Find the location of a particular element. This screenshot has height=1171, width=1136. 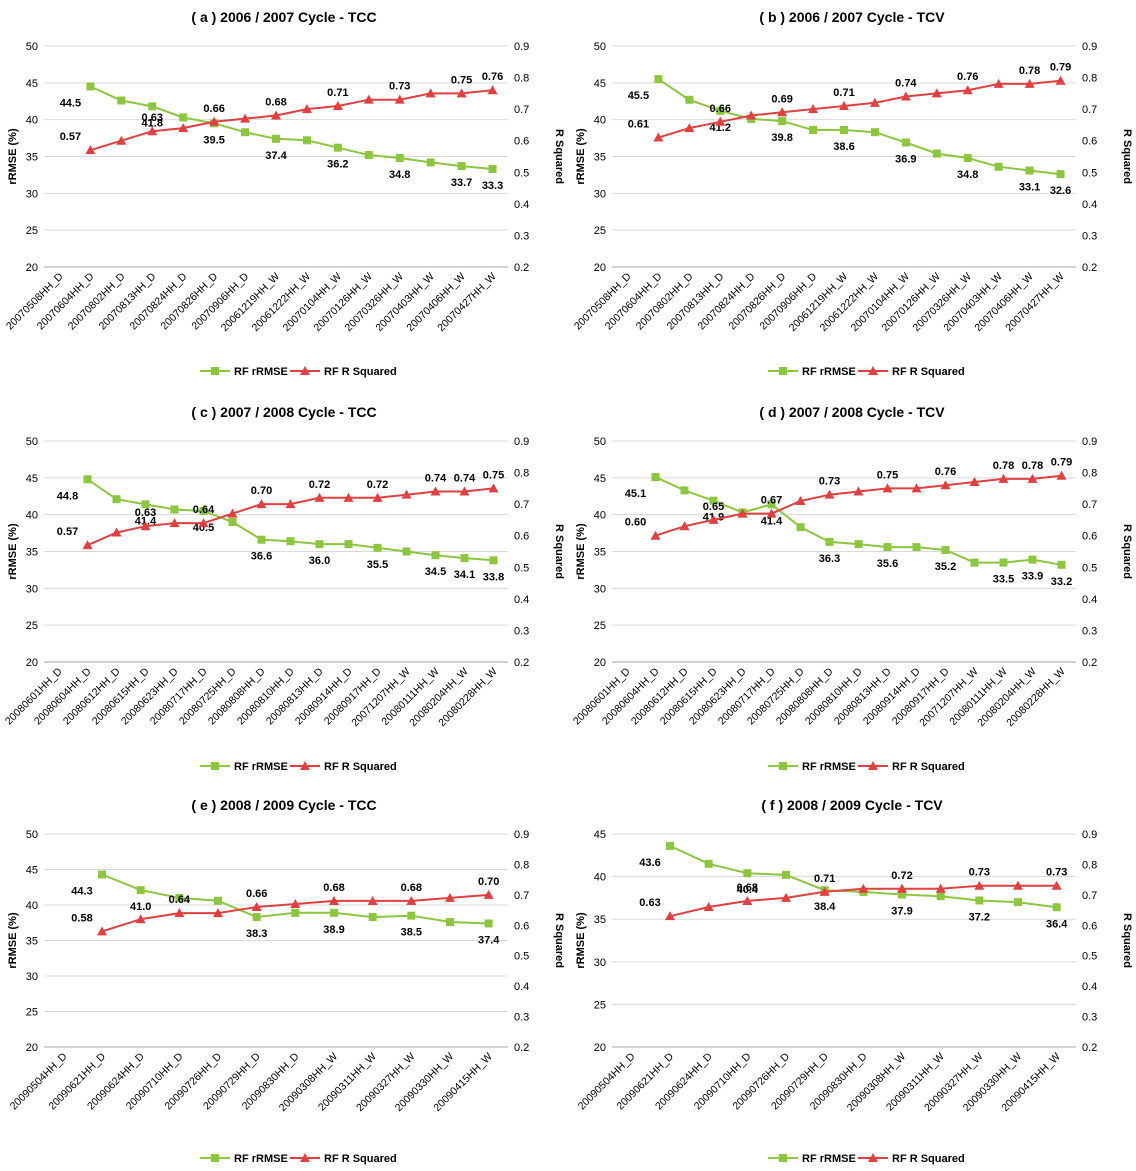

y-tick-label: 20 is located at coordinates (600, 1048).